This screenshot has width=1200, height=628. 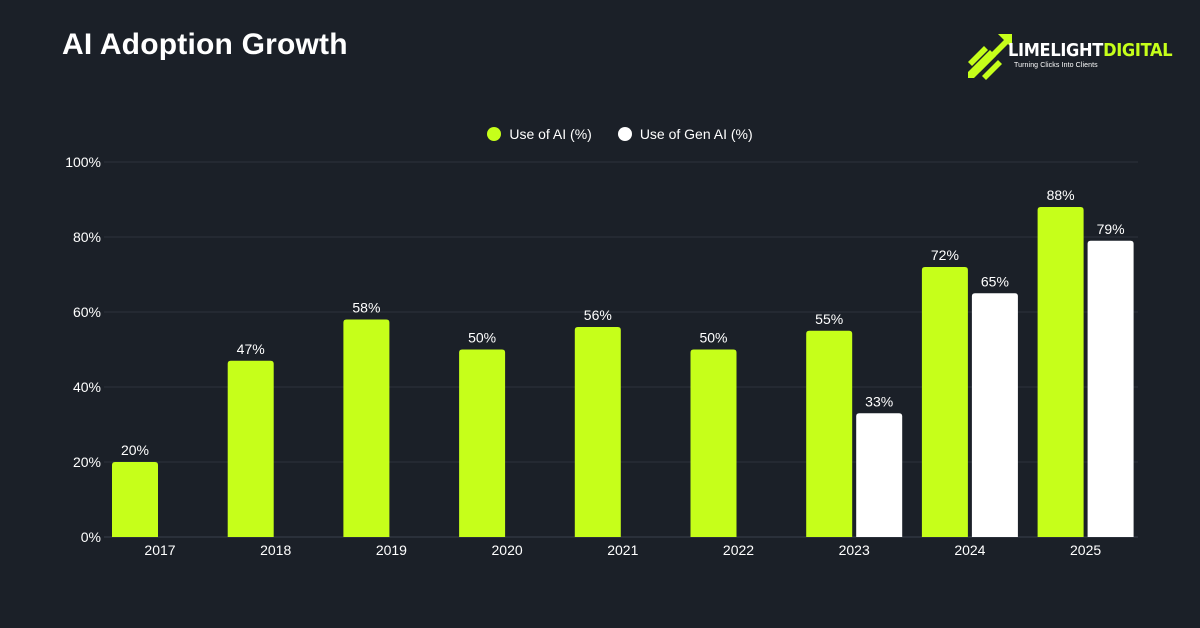 I want to click on data-label-ai: 55%, so click(x=829, y=319).